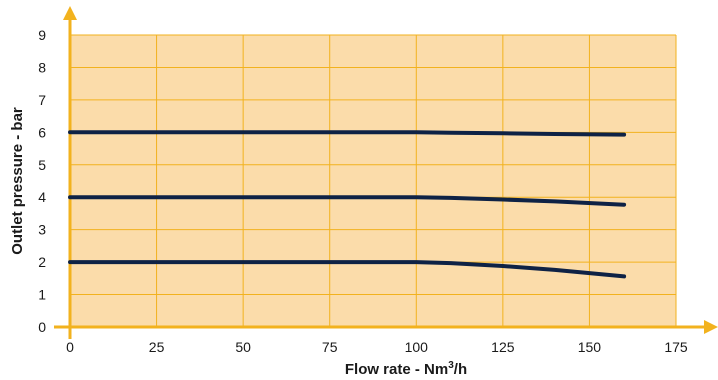  I want to click on x-axis-title: Flow rate - Nm3/h, so click(406, 369).